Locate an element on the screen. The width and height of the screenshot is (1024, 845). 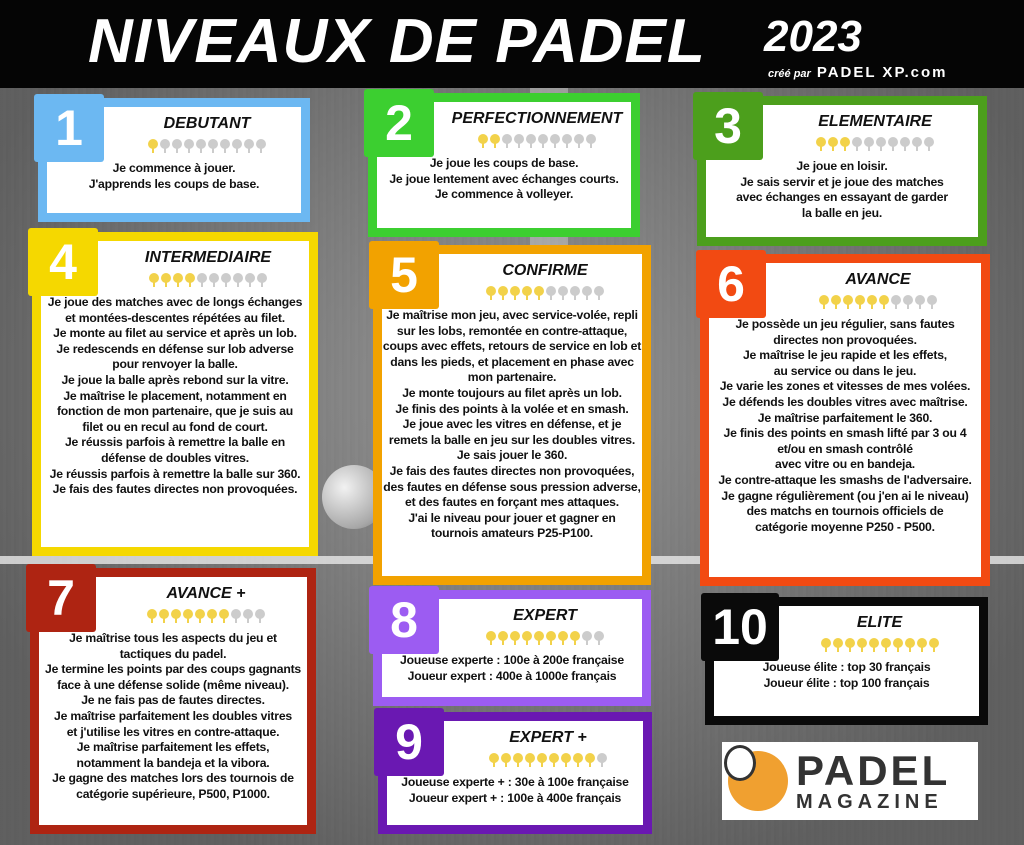
level-number: 9 is located at coordinates (409, 742).